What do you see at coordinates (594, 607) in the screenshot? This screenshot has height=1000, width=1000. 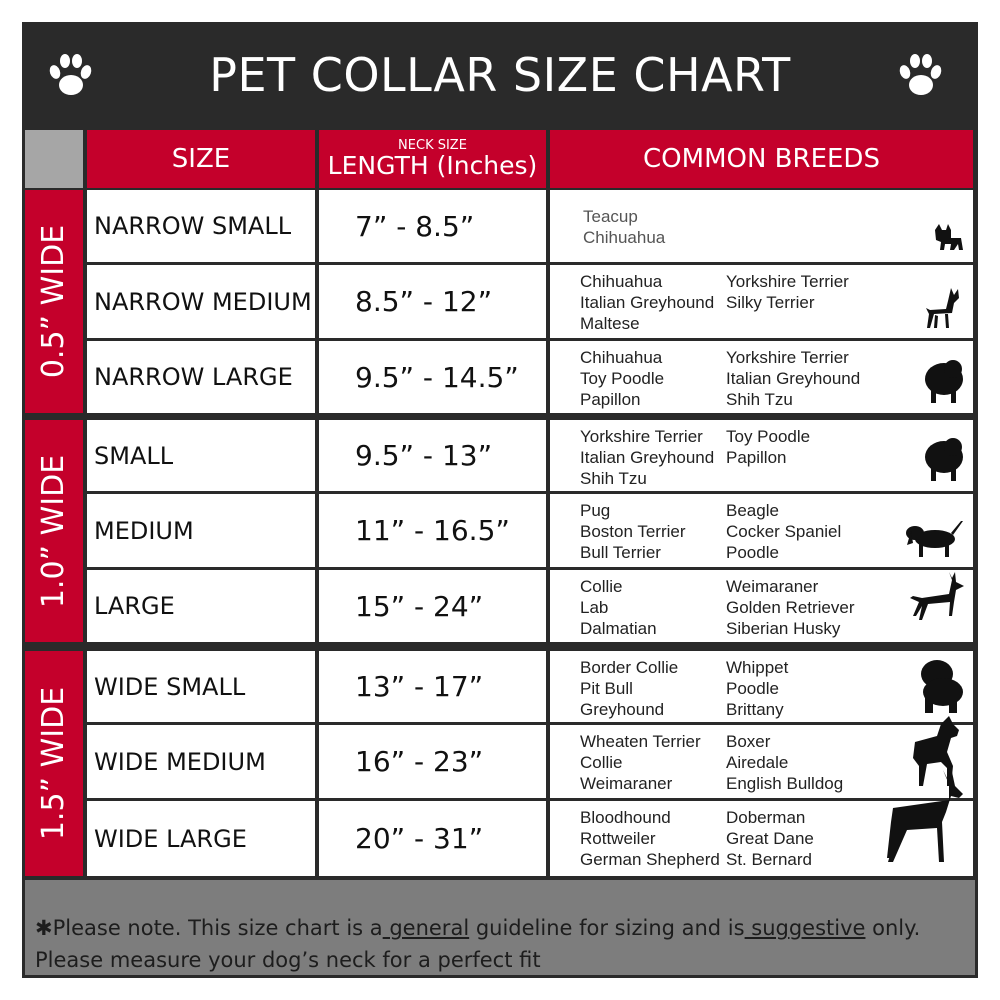 I see `breed-name: Lab` at bounding box center [594, 607].